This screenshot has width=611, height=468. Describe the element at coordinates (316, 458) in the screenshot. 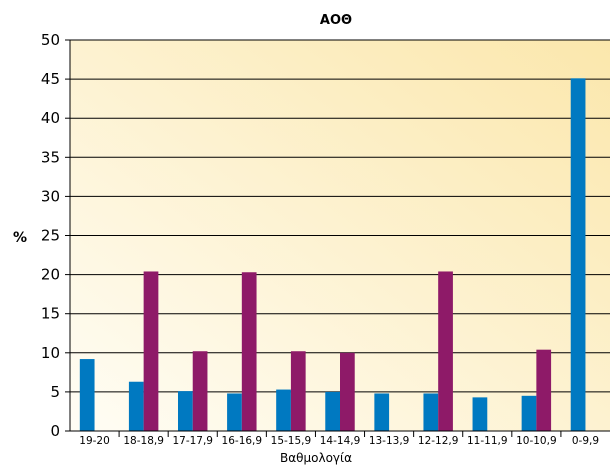

I see `x-axis-label: Βαθμολογία` at that location.